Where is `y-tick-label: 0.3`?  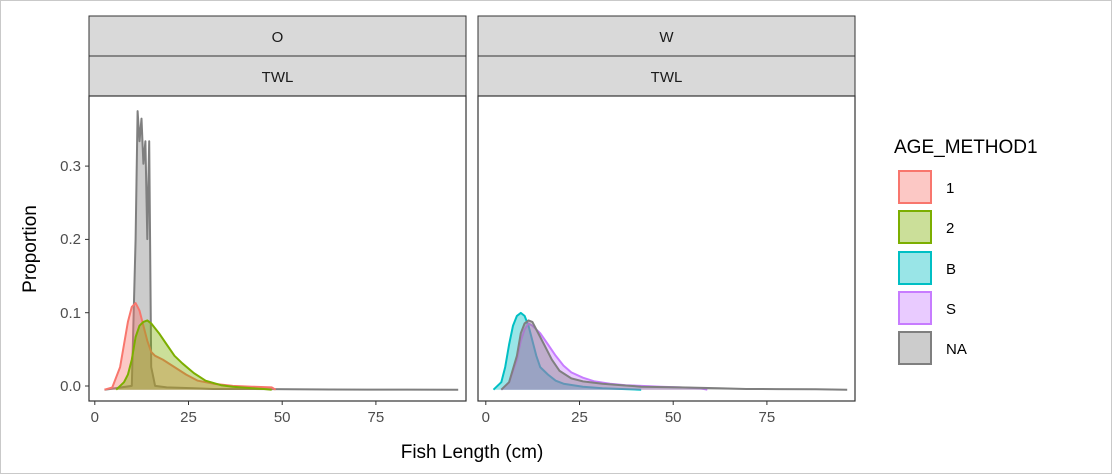 y-tick-label: 0.3 is located at coordinates (70, 166).